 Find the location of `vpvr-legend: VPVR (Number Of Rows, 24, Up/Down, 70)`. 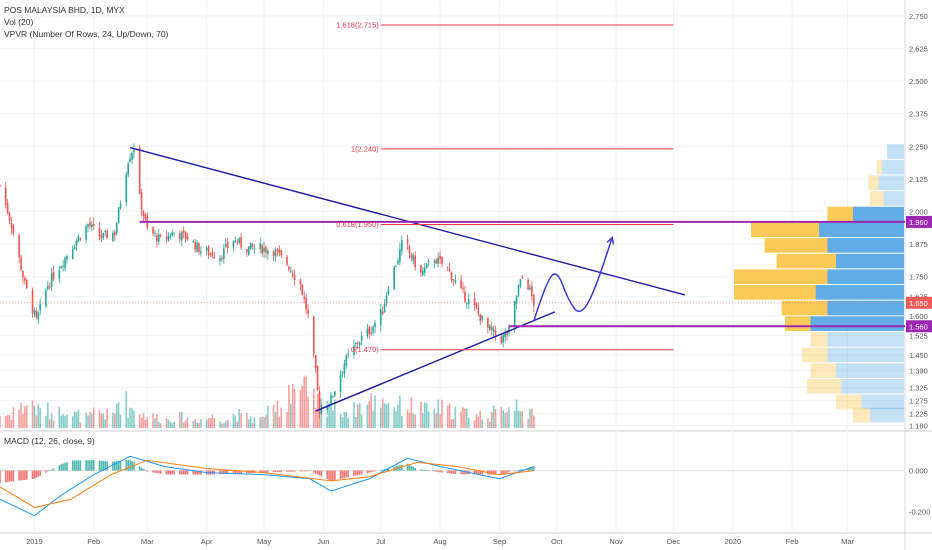

vpvr-legend: VPVR (Number Of Rows, 24, Up/Down, 70) is located at coordinates (86, 34).